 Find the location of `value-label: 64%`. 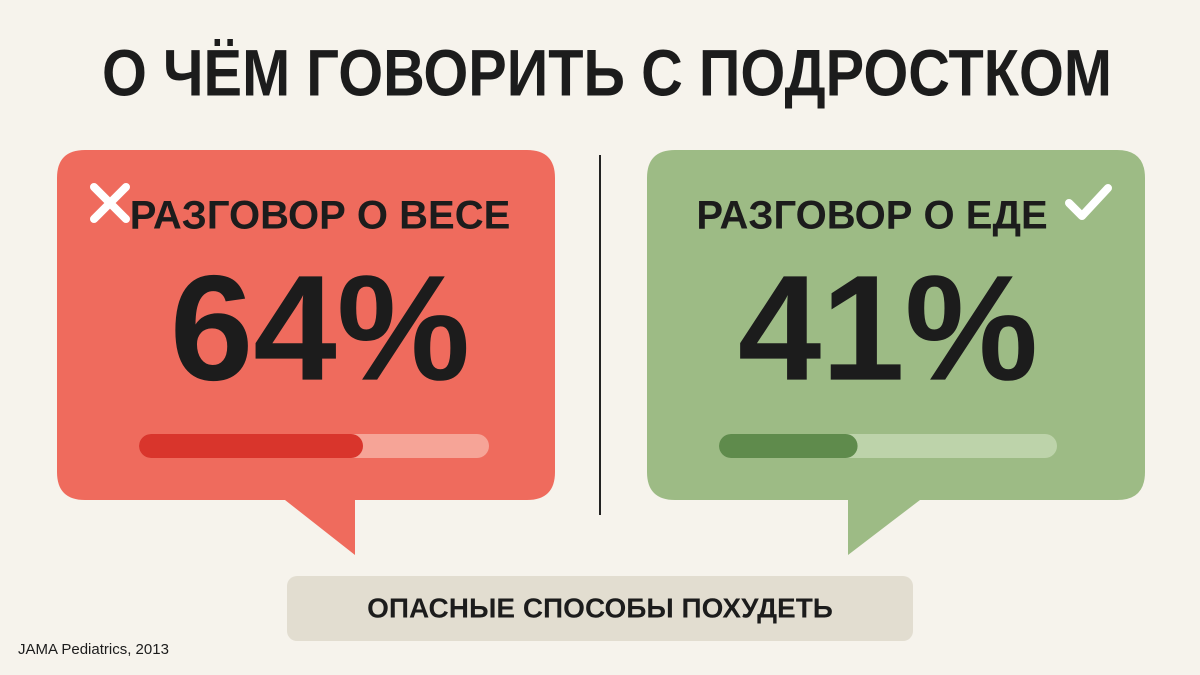

value-label: 64% is located at coordinates (320, 328).